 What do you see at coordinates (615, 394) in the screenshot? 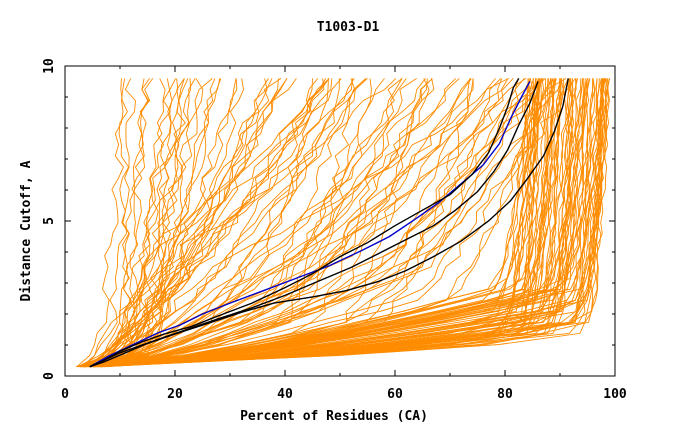
I see `x-tick-label: 100` at bounding box center [615, 394].